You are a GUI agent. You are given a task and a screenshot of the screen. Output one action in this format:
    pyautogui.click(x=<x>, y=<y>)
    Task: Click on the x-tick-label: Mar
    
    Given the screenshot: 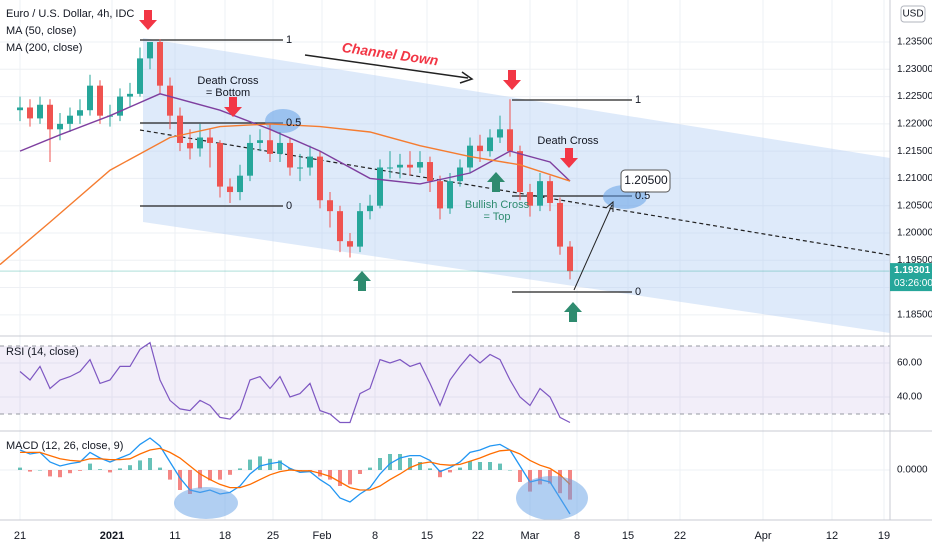 What is the action you would take?
    pyautogui.click(x=530, y=536)
    